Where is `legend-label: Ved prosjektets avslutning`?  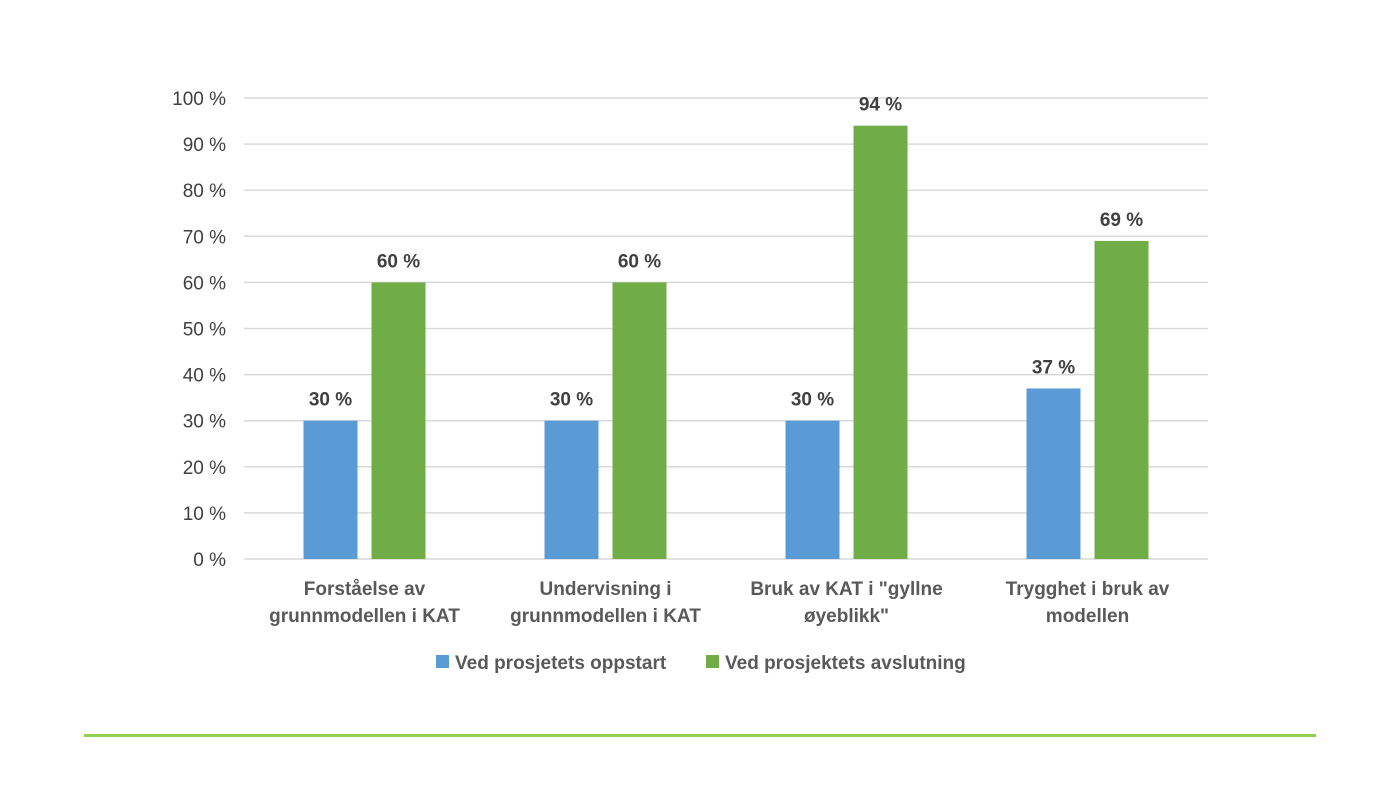
legend-label: Ved prosjektets avslutning is located at coordinates (845, 663).